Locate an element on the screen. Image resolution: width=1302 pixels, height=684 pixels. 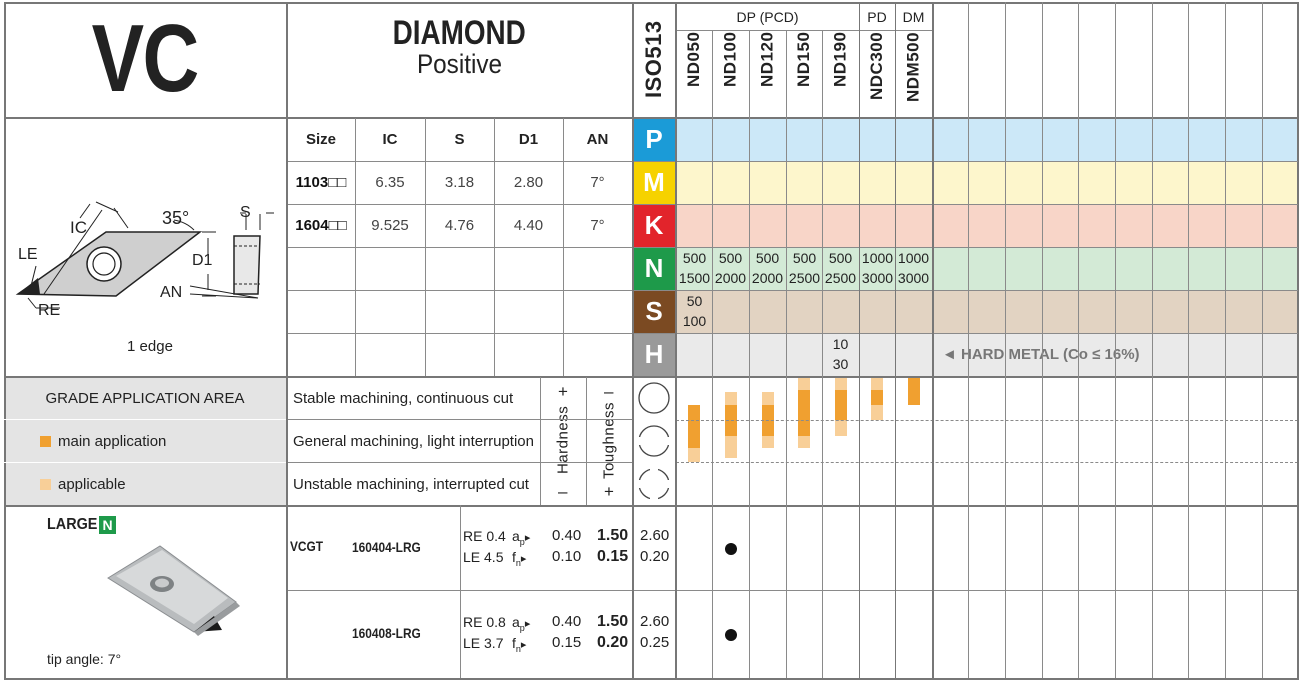
speed-min: 10 is located at coordinates (840, 344).